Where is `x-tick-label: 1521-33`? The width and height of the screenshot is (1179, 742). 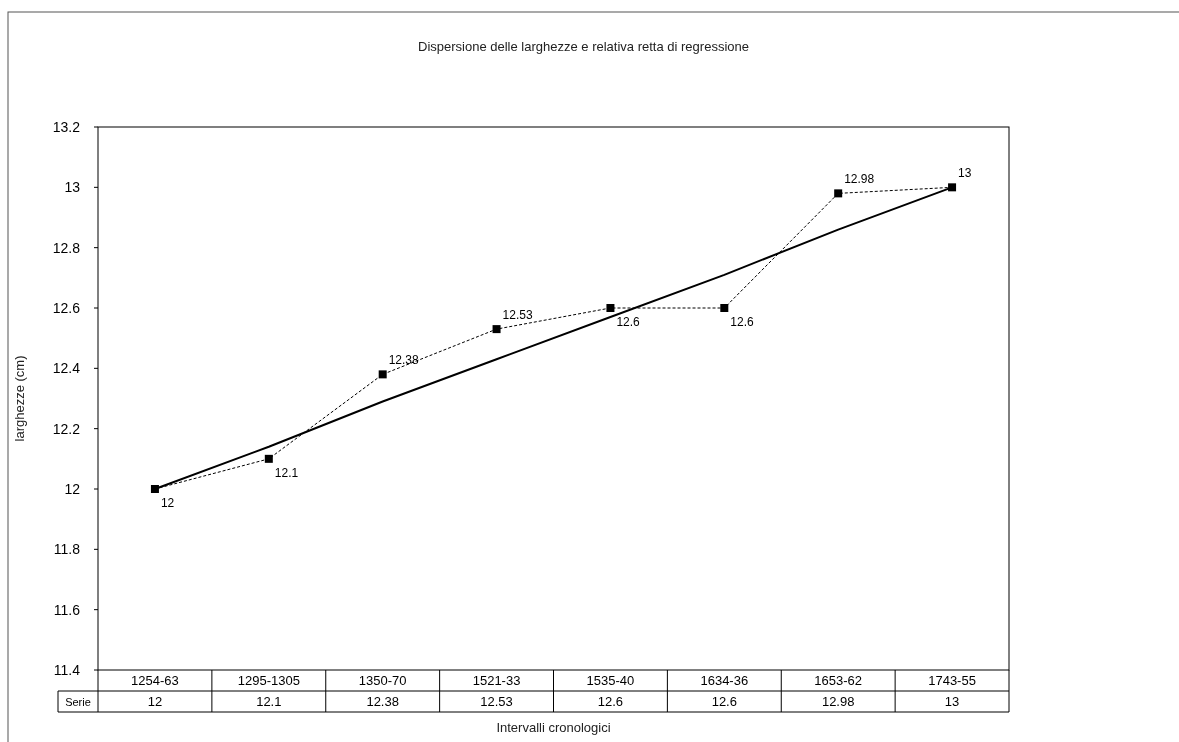
x-tick-label: 1521-33 is located at coordinates (496, 680).